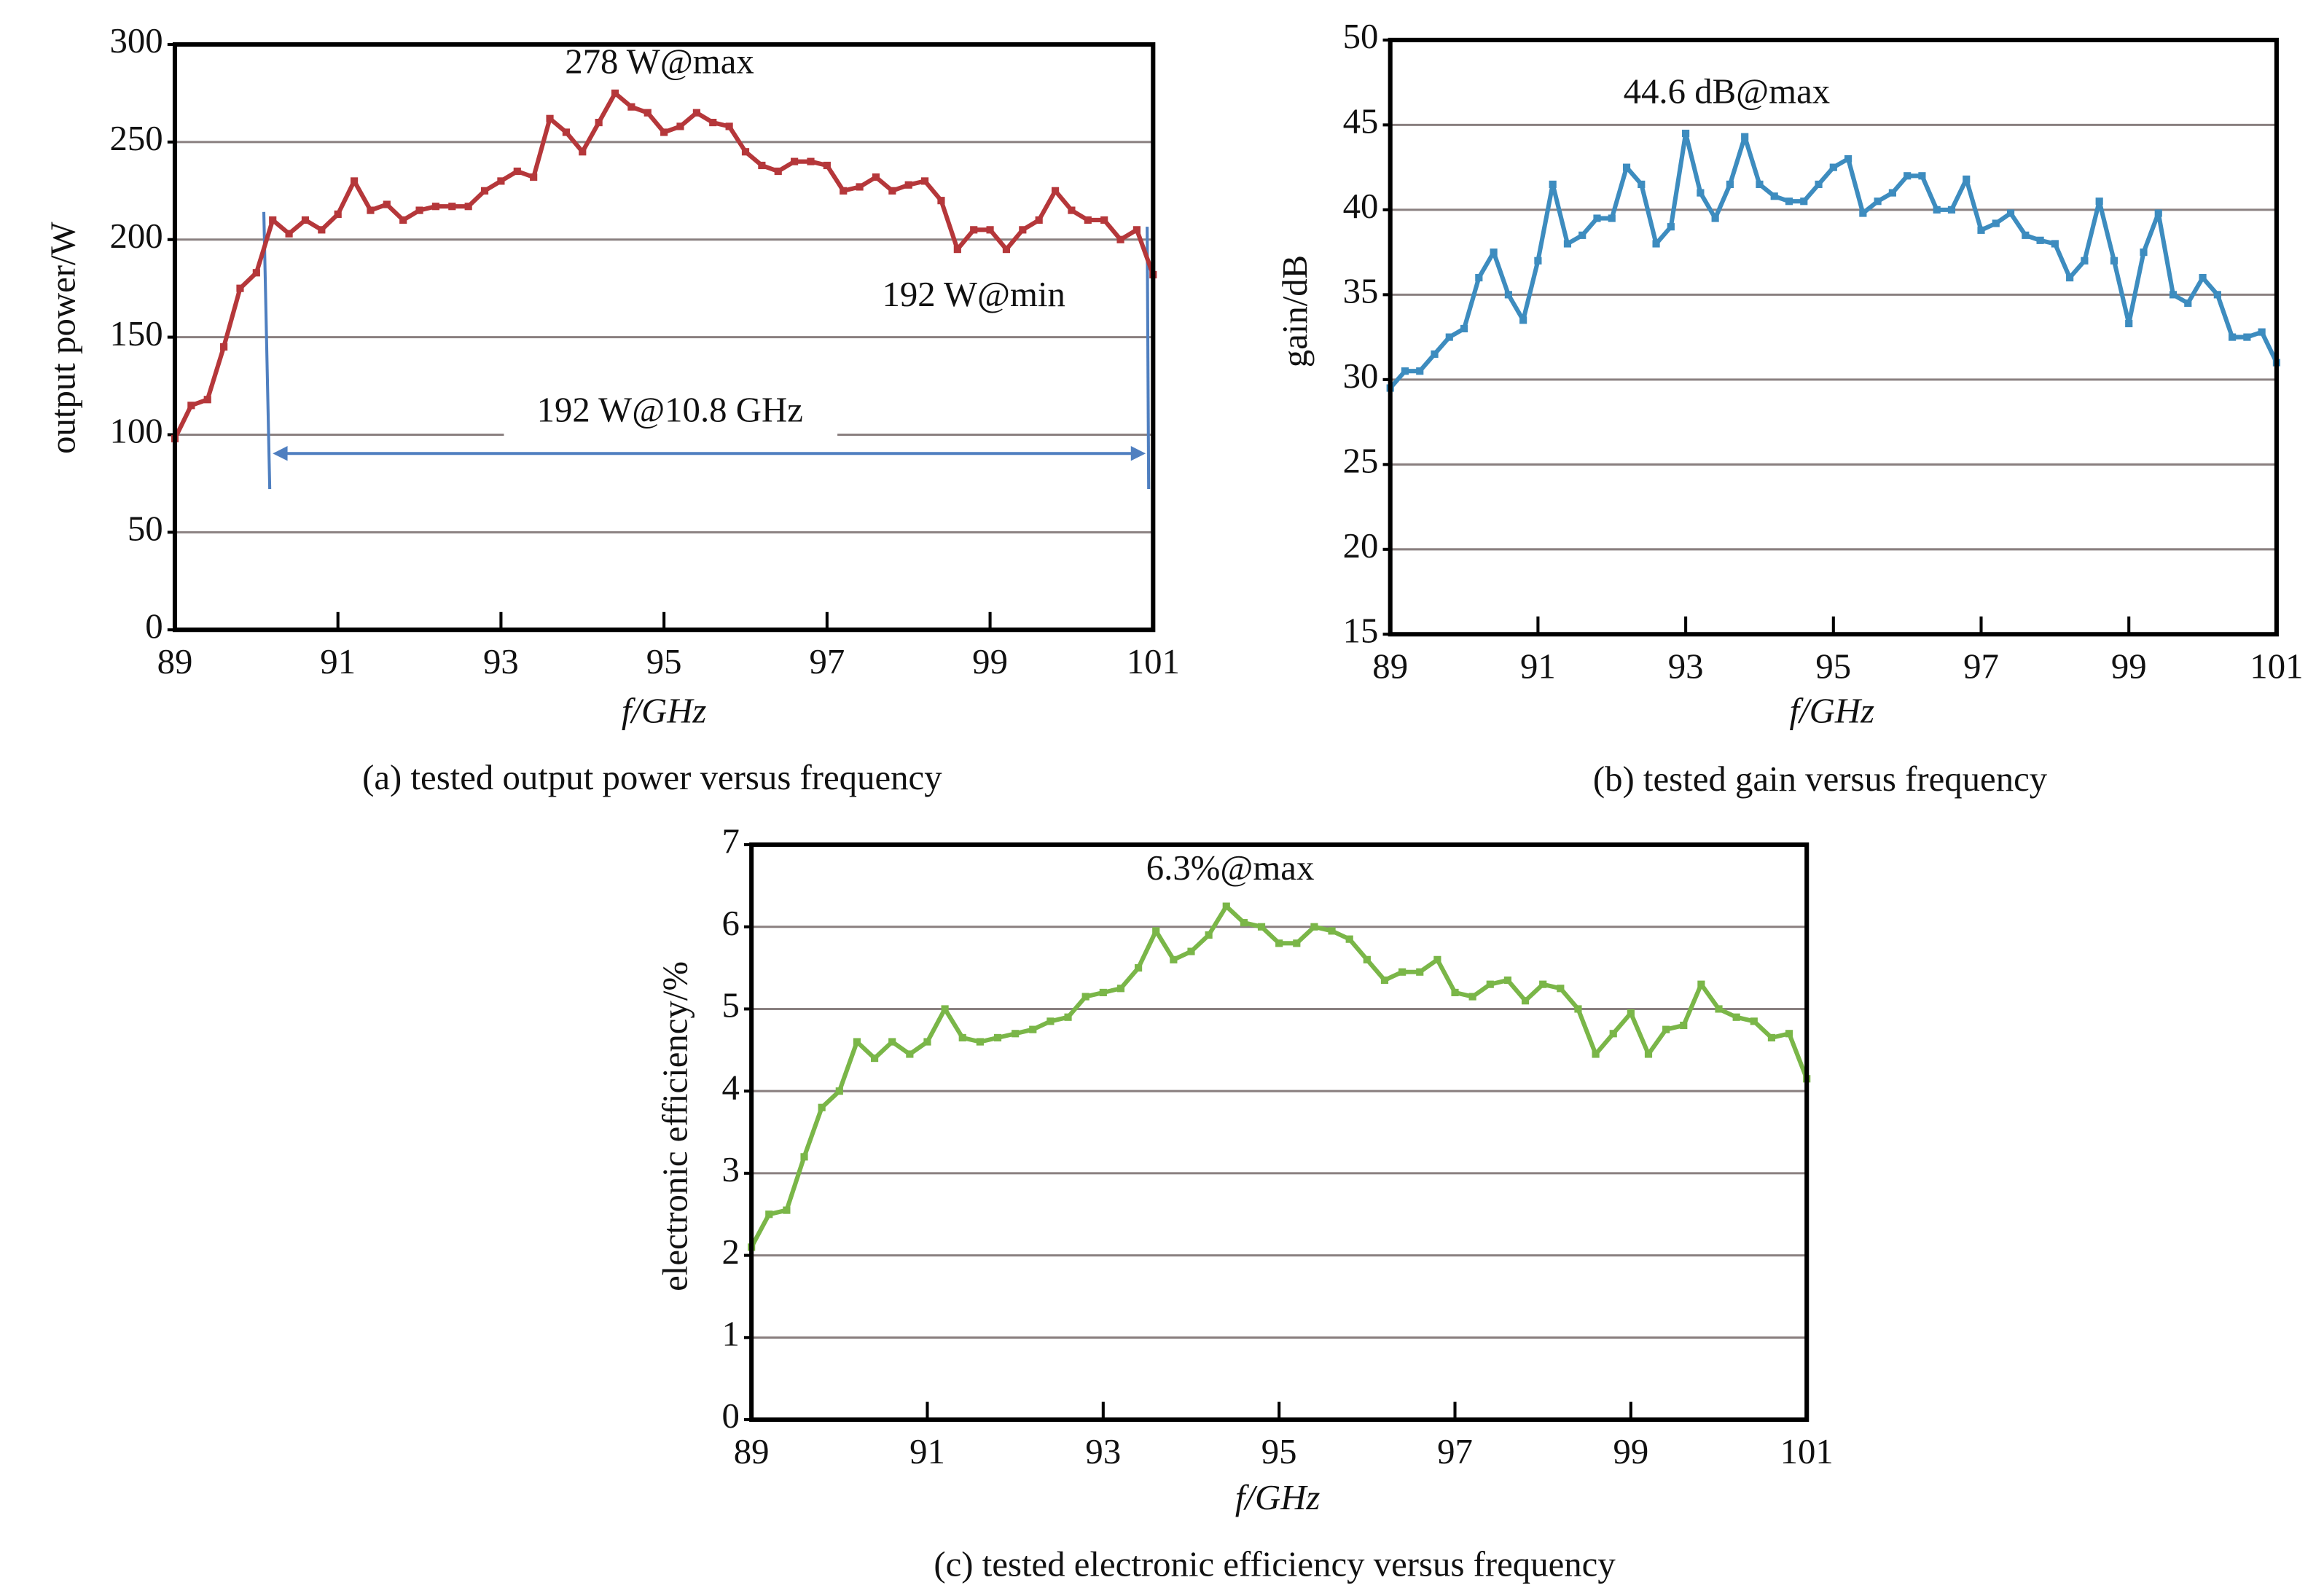 This screenshot has height=1596, width=2324. What do you see at coordinates (1361, 206) in the screenshot?
I see `y-tick-label: 40` at bounding box center [1361, 206].